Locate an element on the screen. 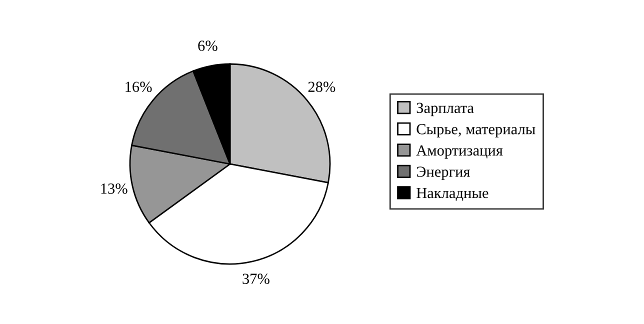  data-label: 13% is located at coordinates (114, 188).